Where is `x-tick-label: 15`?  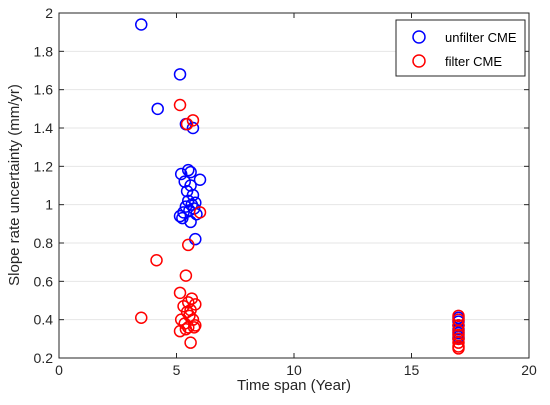 x-tick-label: 15 is located at coordinates (412, 370).